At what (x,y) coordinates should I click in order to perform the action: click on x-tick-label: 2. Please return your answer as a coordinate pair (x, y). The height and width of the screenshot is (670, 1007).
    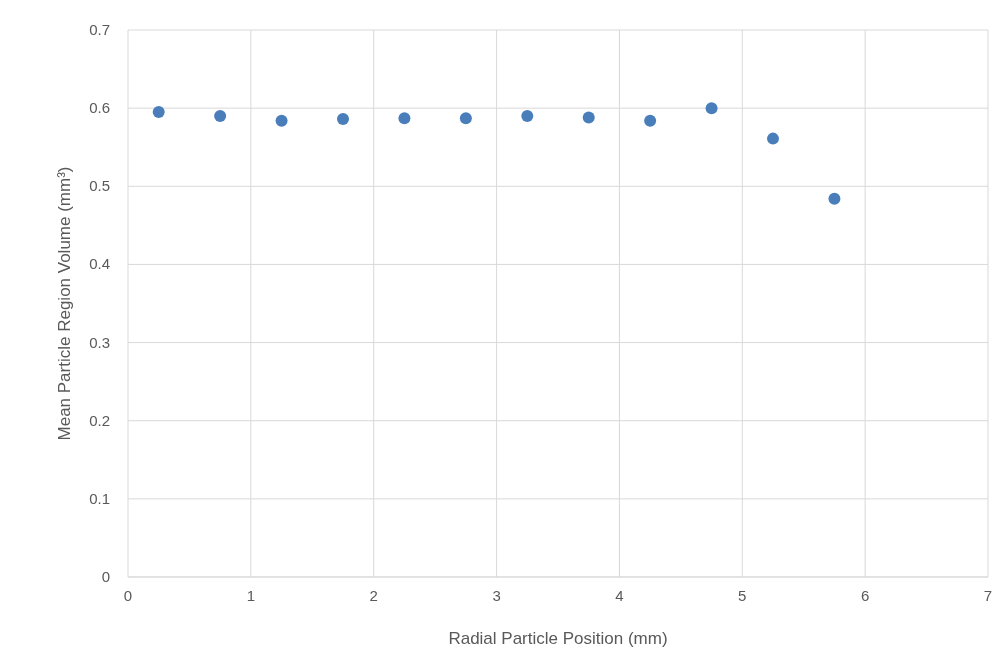
    Looking at the image, I should click on (373, 595).